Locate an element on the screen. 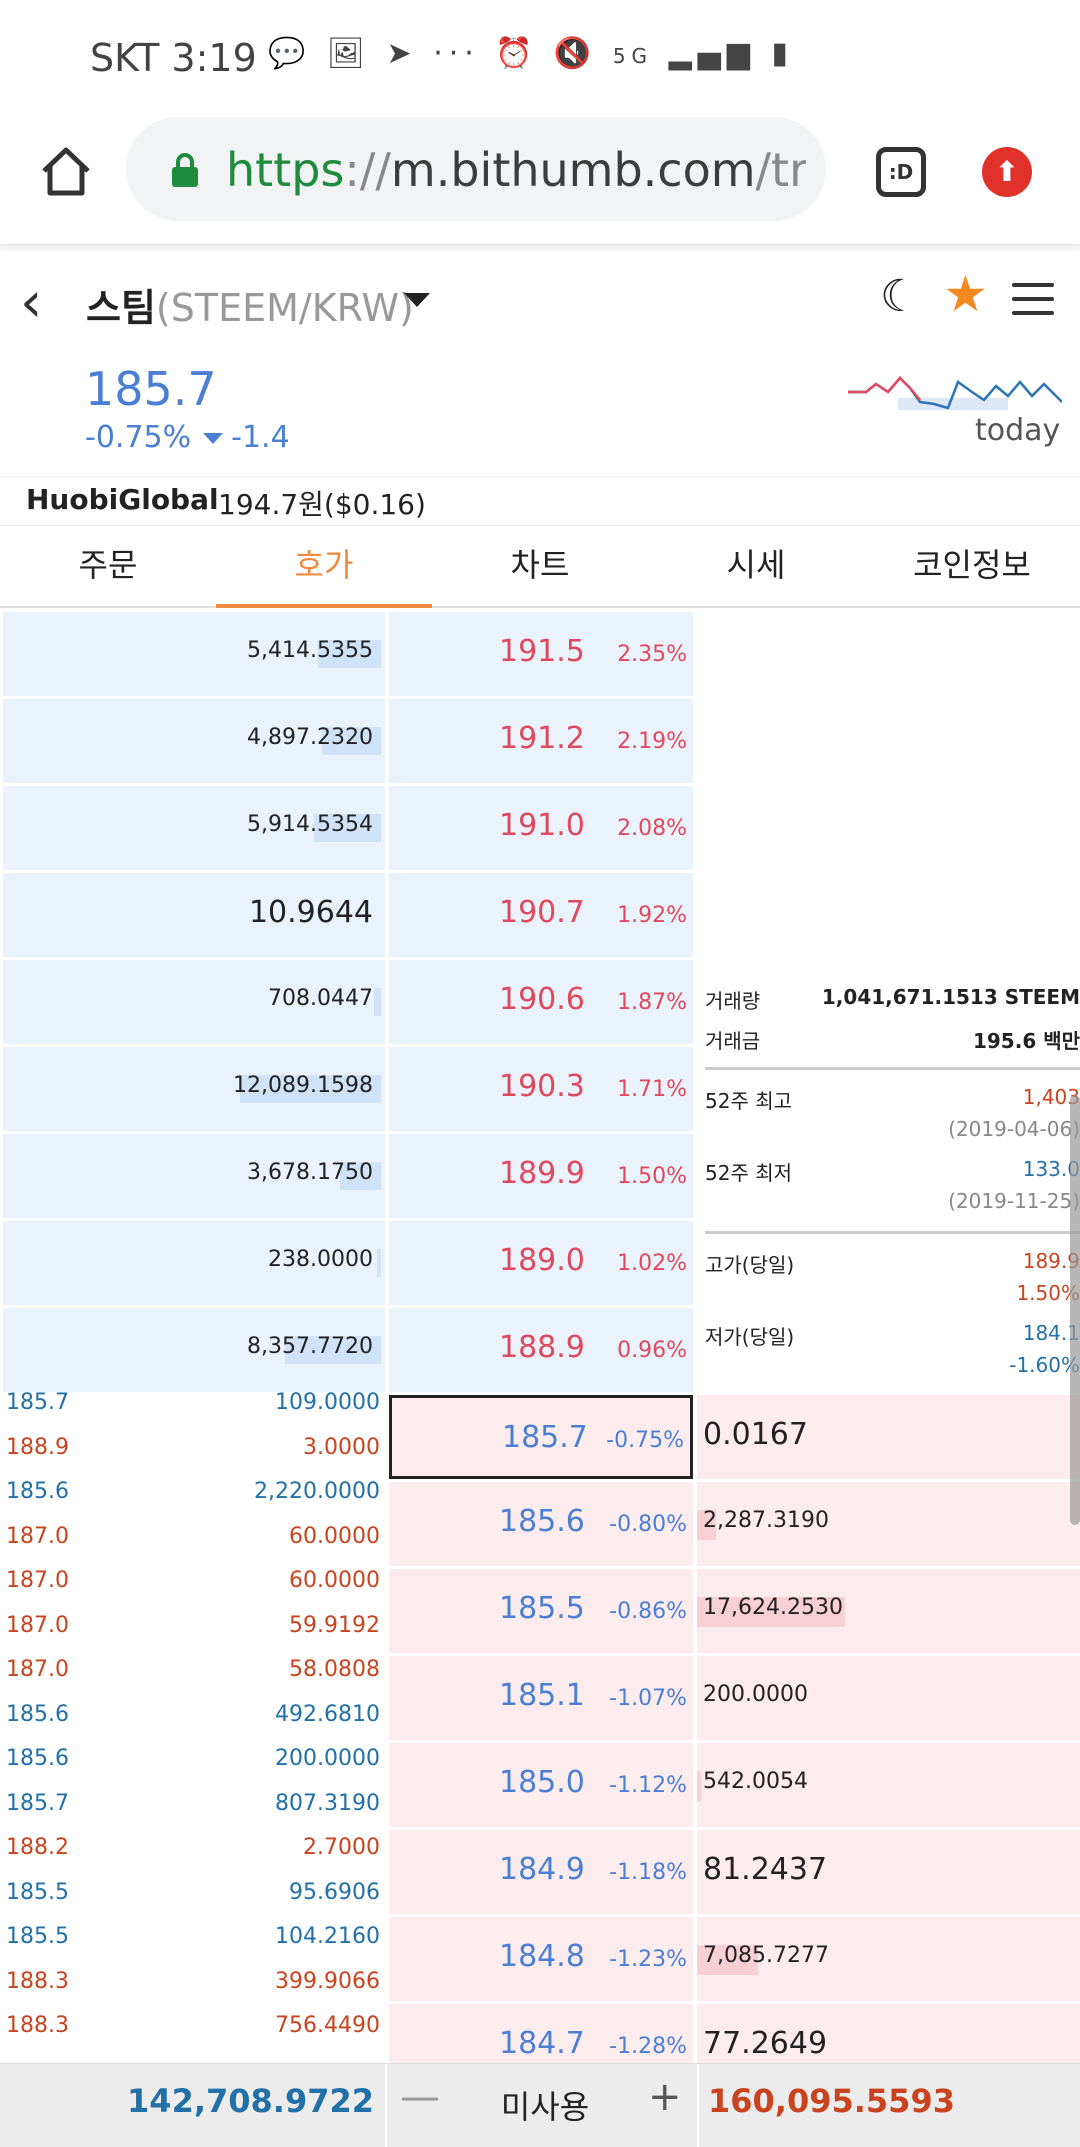 The image size is (1080, 2147). bid-qty: 0.0167 is located at coordinates (755, 1434).